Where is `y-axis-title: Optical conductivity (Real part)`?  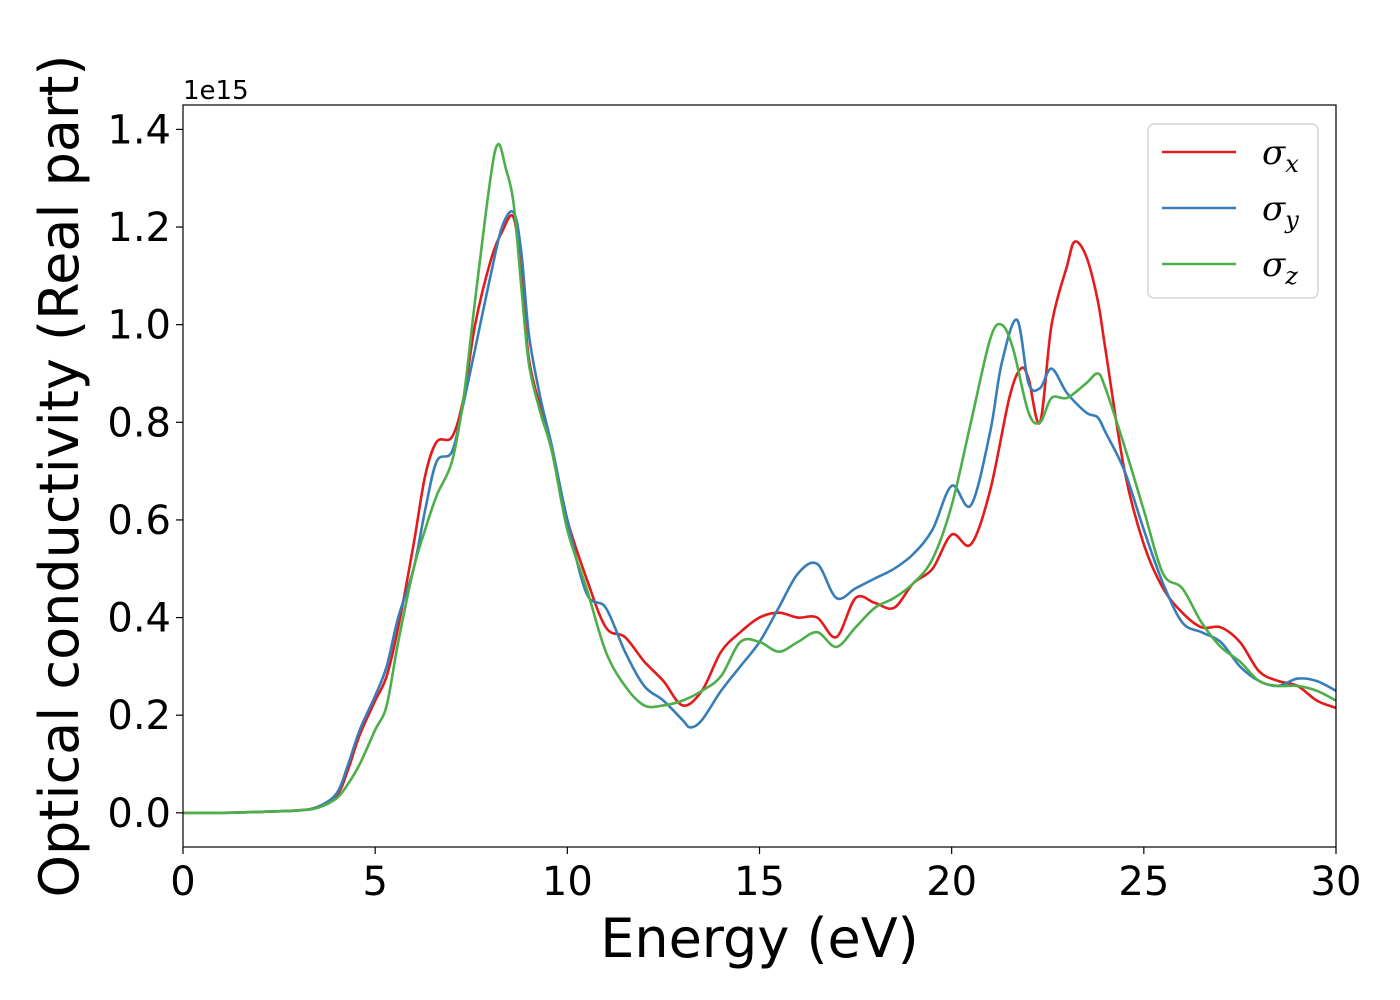 y-axis-title: Optical conductivity (Real part) is located at coordinates (59, 476).